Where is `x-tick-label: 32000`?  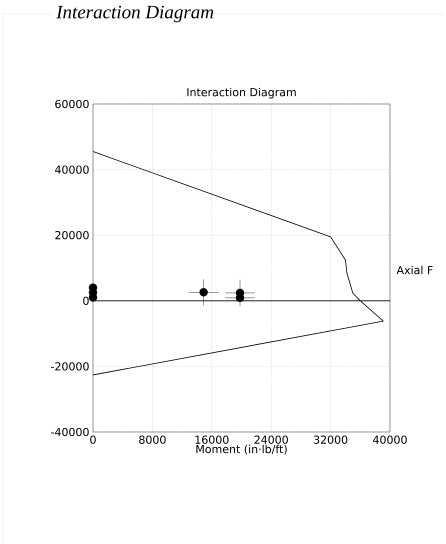
x-tick-label: 32000 is located at coordinates (331, 440).